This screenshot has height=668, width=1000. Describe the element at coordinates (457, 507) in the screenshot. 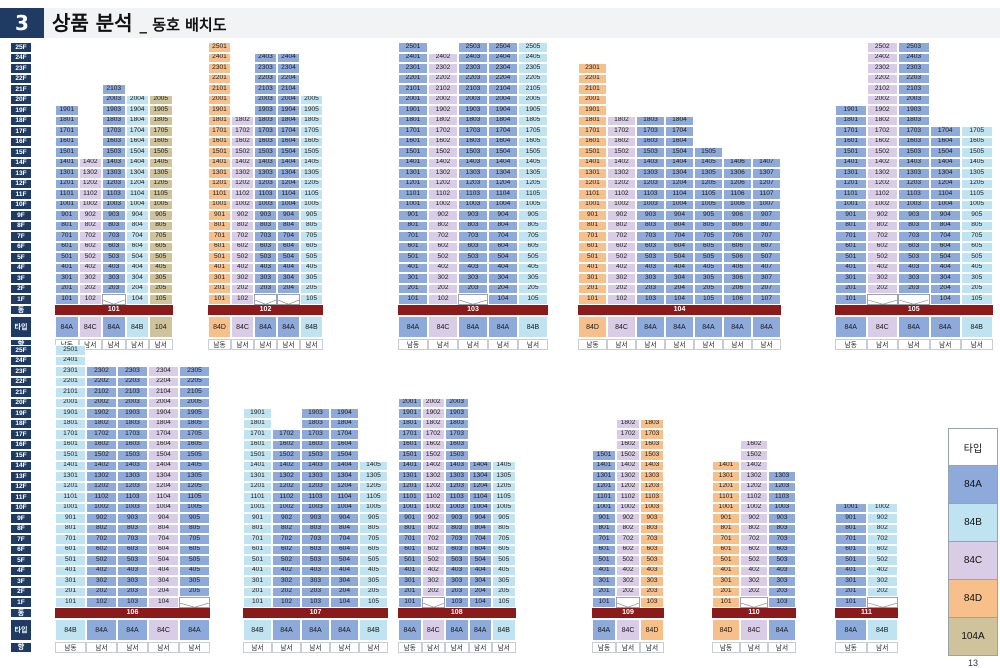

I see `unit-cell: 1003` at that location.